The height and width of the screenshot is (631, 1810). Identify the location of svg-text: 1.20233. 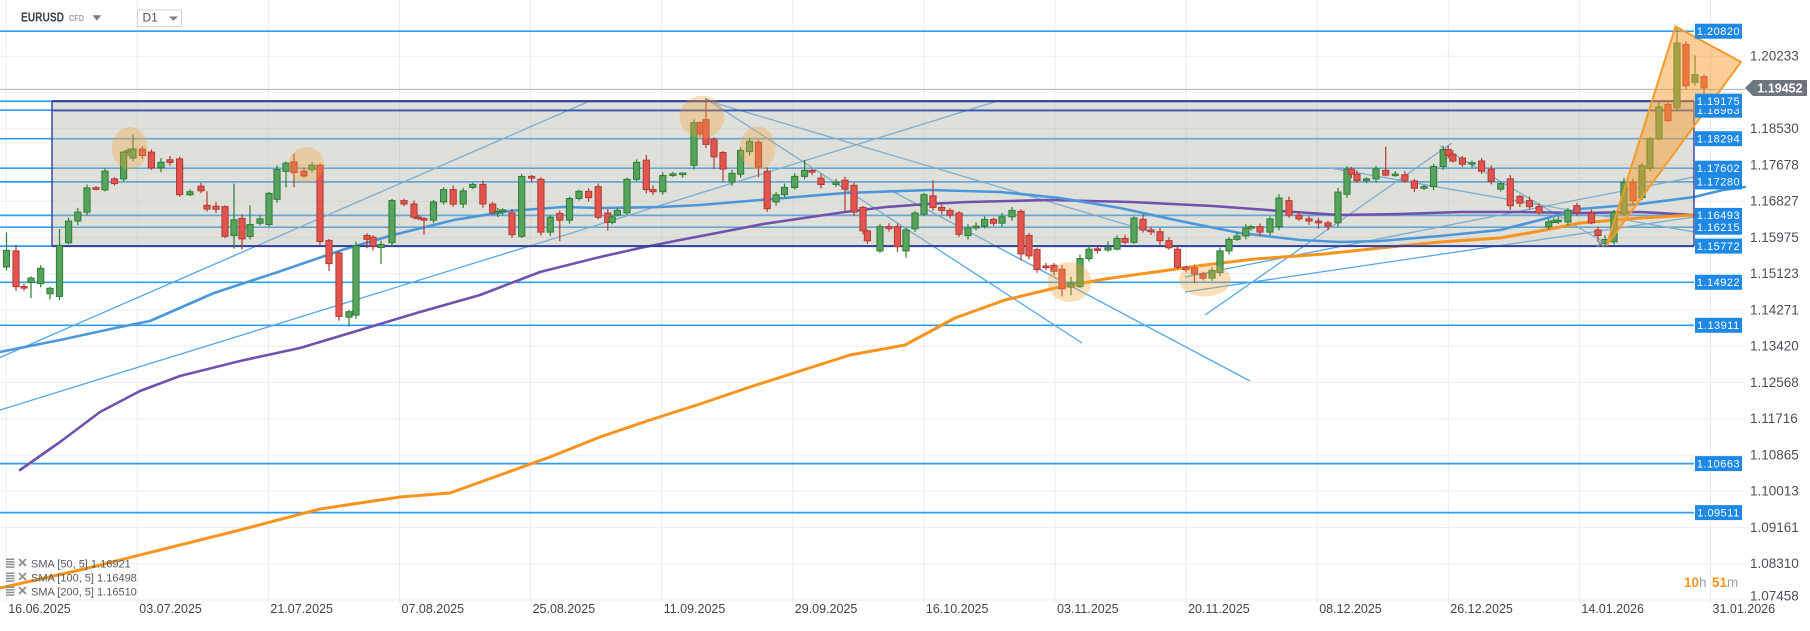
(1774, 56).